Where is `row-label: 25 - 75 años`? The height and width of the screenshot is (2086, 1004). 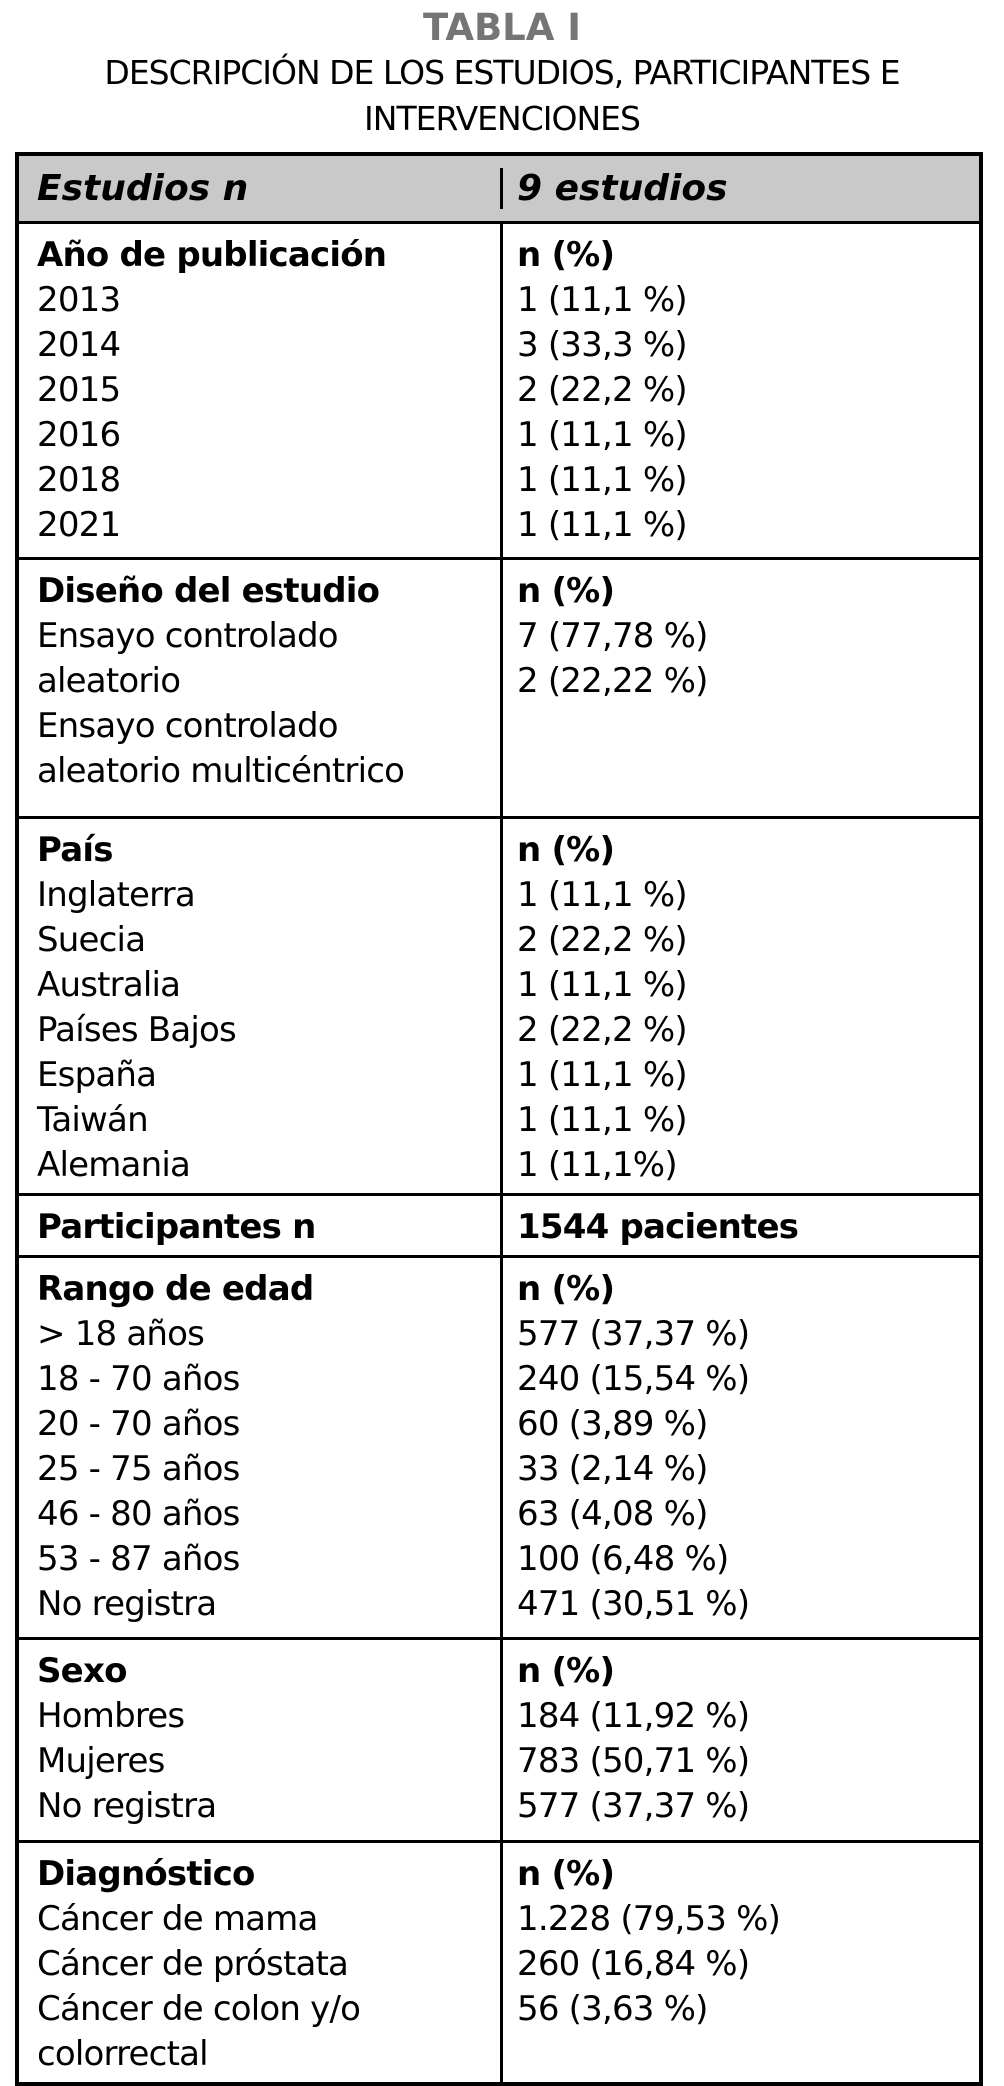
row-label: 25 - 75 años is located at coordinates (138, 1469).